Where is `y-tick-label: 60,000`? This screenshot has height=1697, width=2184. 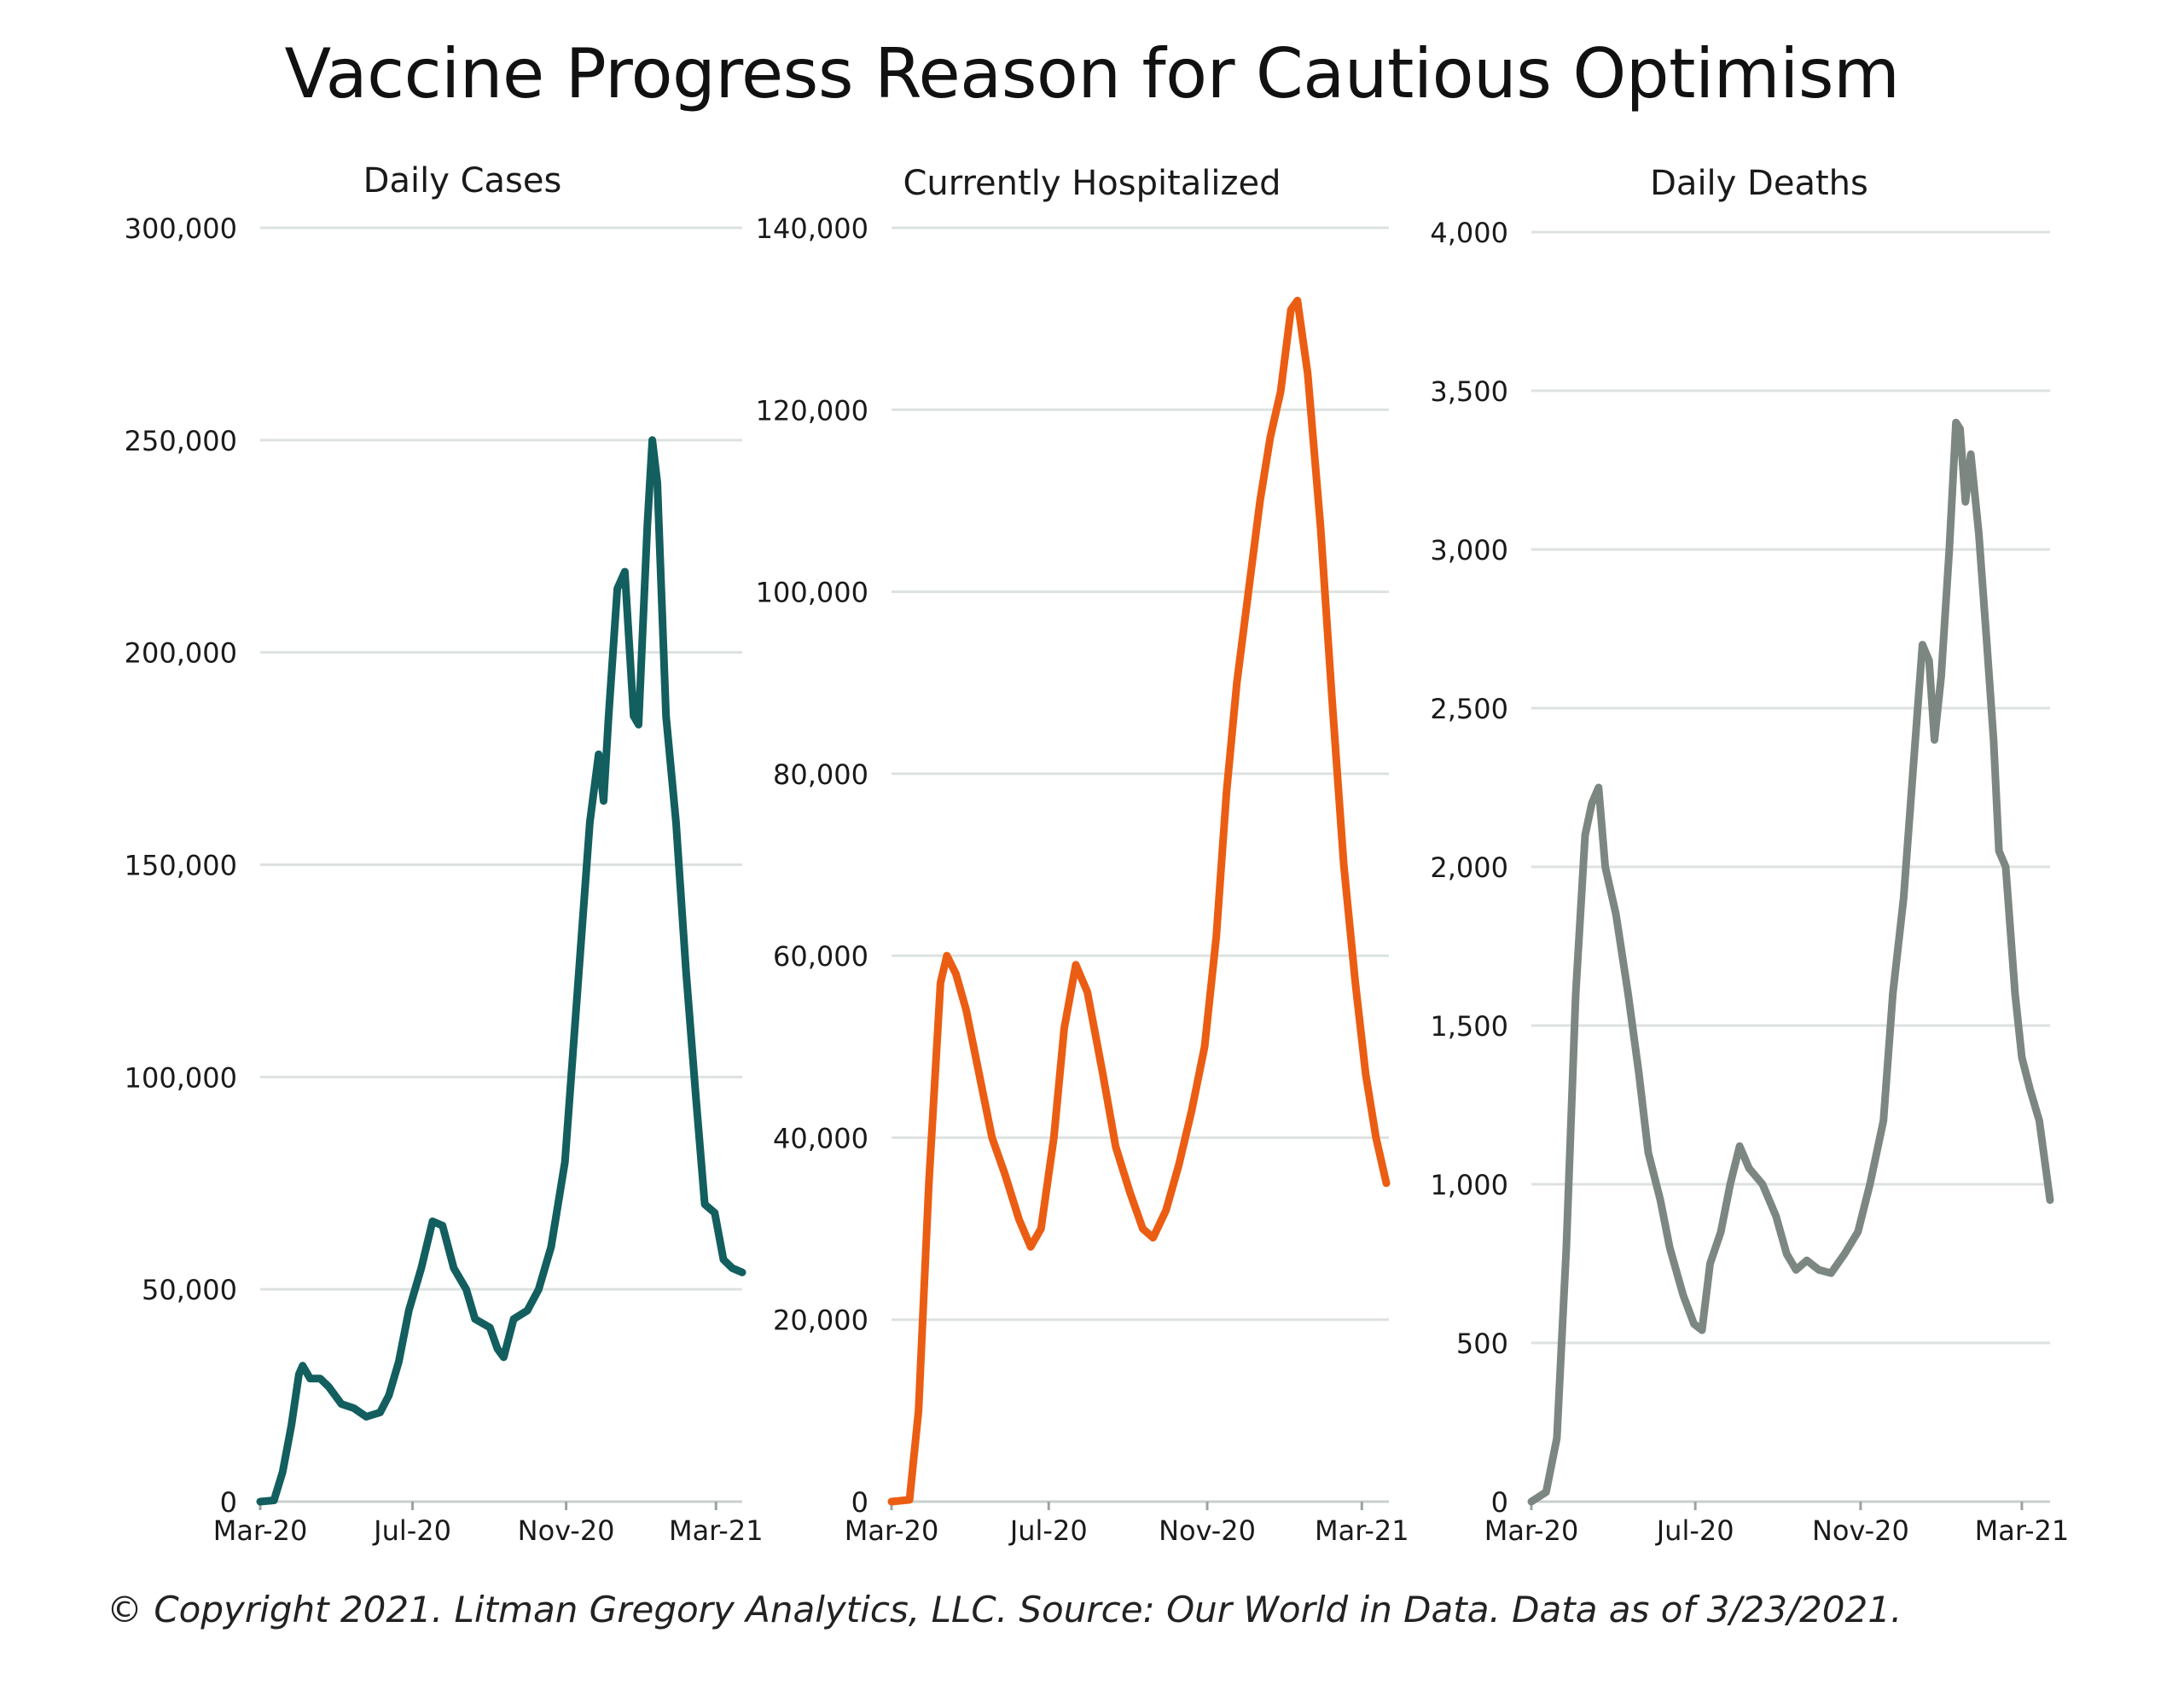 y-tick-label: 60,000 is located at coordinates (820, 956).